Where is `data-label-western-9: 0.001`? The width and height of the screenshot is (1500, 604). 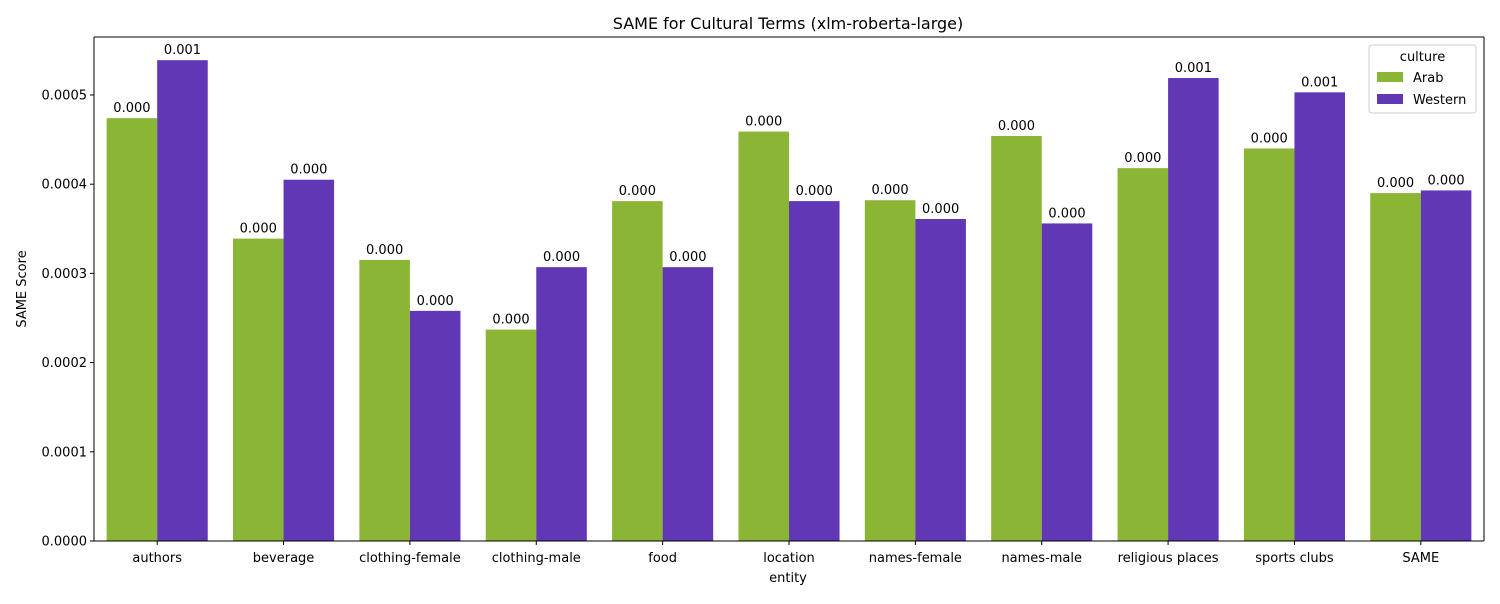
data-label-western-9: 0.001 is located at coordinates (1193, 68).